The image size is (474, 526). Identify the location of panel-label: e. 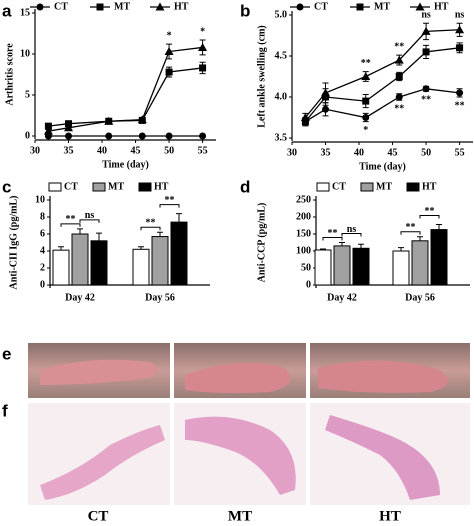
(6, 353).